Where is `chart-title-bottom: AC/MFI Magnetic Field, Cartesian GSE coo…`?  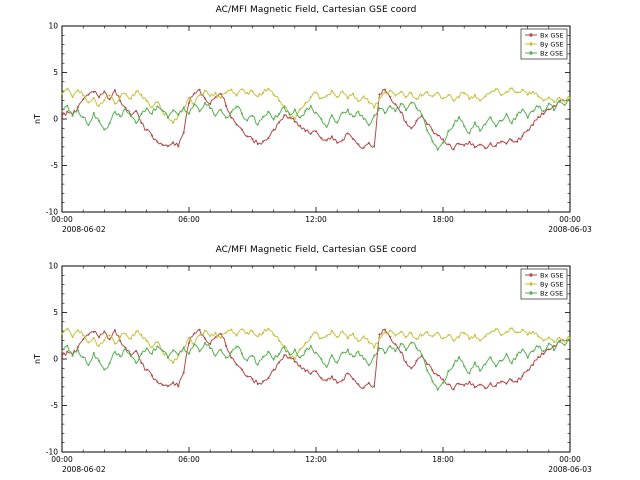
chart-title-bottom: AC/MFI Magnetic Field, Cartesian GSE coo… is located at coordinates (316, 250).